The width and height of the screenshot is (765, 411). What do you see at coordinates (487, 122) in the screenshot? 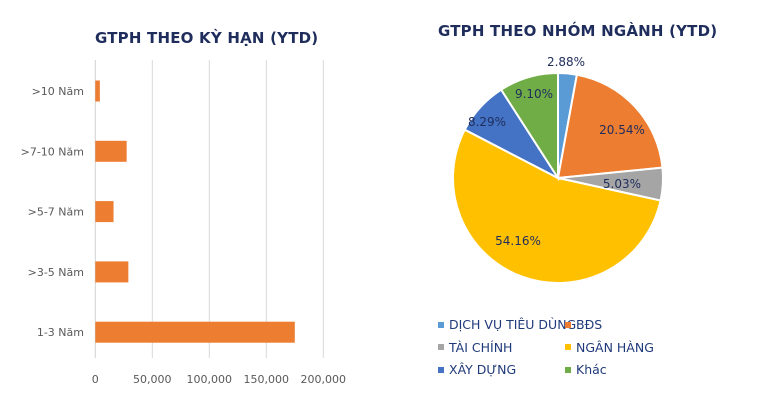
I see `pie-data-label: 8.29%` at bounding box center [487, 122].